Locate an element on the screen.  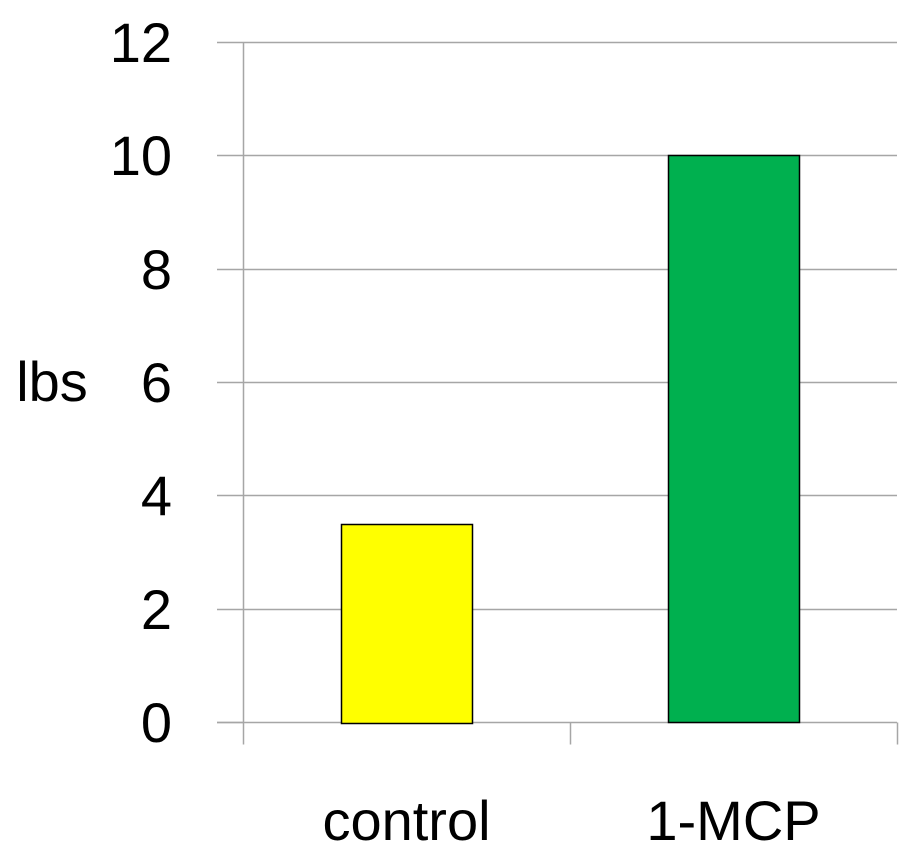
x-tick-labels: control 1-MCP is located at coordinates (571, 820).